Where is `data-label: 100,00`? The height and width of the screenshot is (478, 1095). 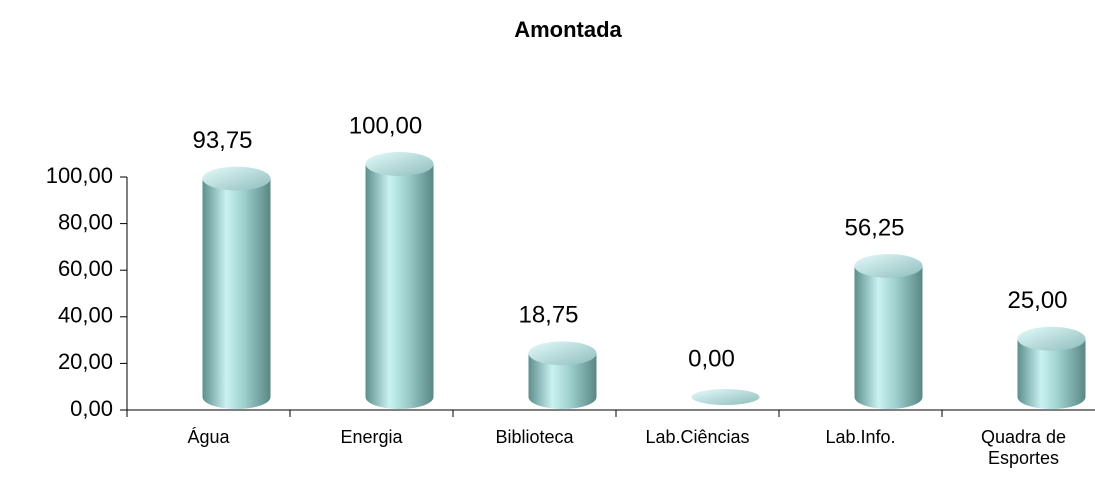 data-label: 100,00 is located at coordinates (385, 125).